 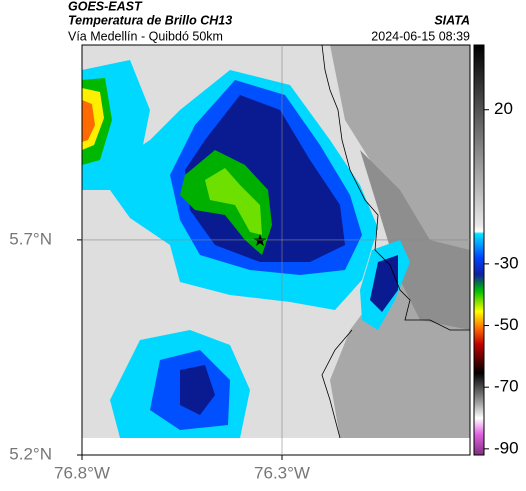 What do you see at coordinates (105, 6) in the screenshot?
I see `header-source: GOES-EAST` at bounding box center [105, 6].